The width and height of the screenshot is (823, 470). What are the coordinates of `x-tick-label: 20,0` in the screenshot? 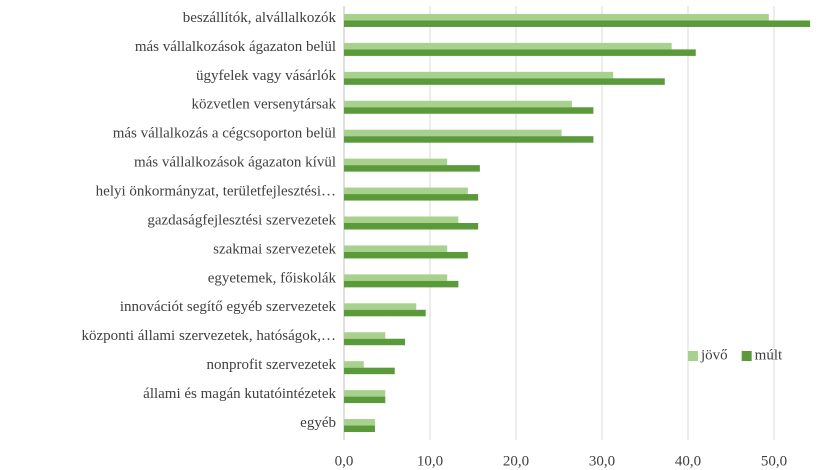 It's located at (516, 461).